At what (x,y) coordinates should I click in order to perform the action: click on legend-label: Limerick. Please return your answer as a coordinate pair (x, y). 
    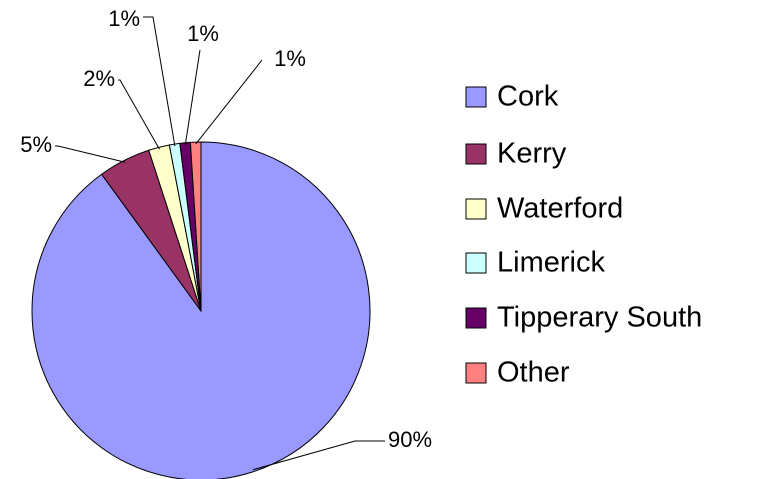
    Looking at the image, I should click on (551, 263).